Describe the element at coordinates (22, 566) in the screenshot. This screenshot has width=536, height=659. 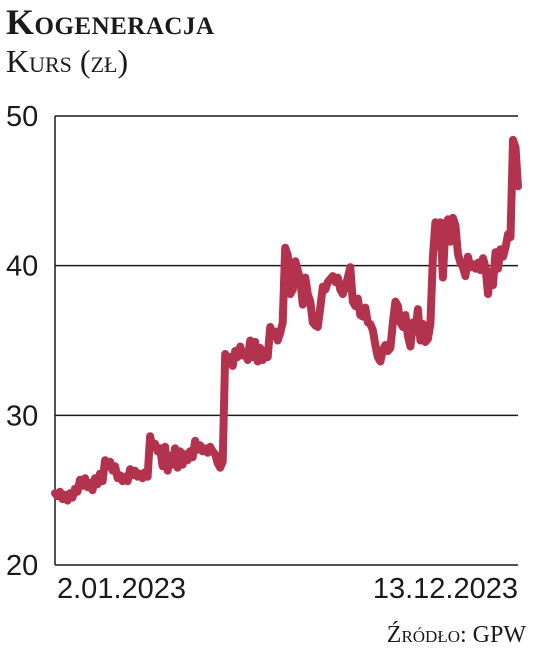
I see `y-tick-label: 20` at that location.